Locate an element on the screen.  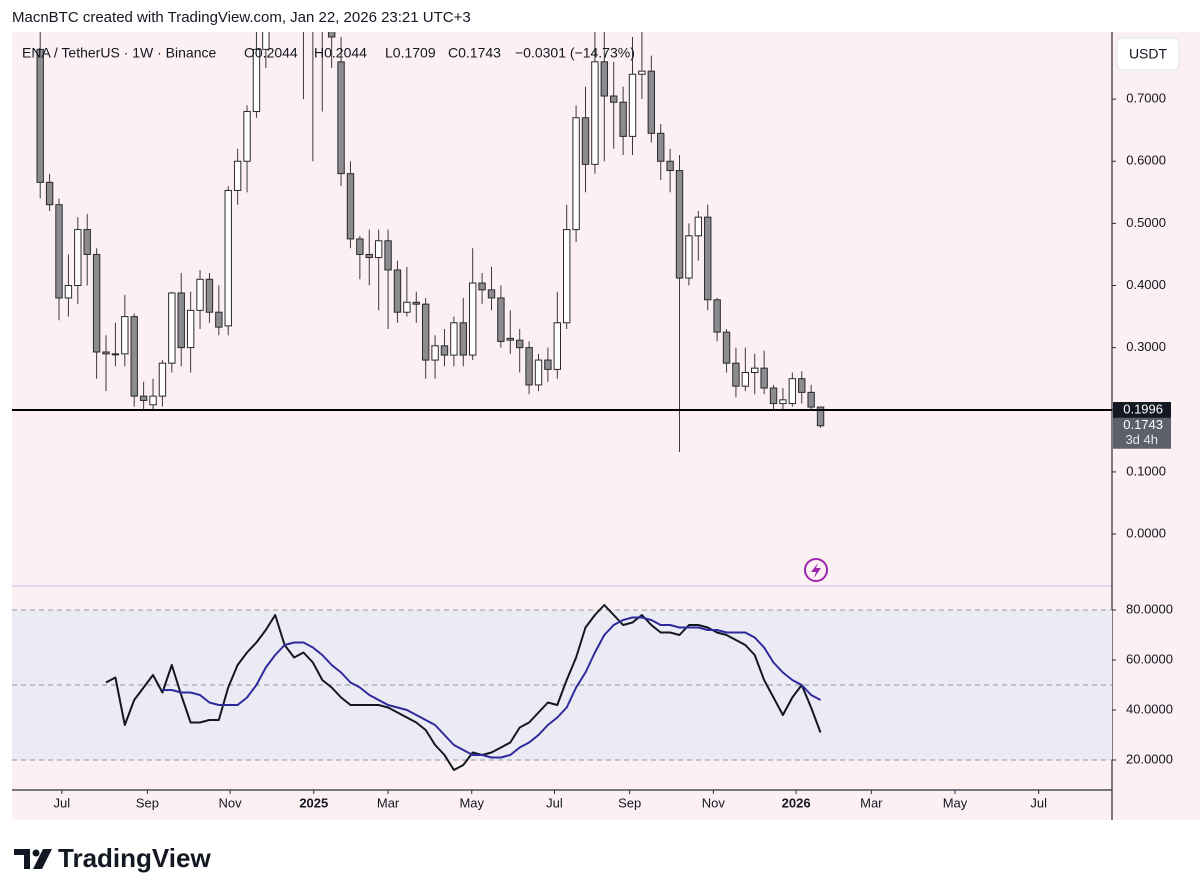
x-tick-label: Mar is located at coordinates (871, 802).